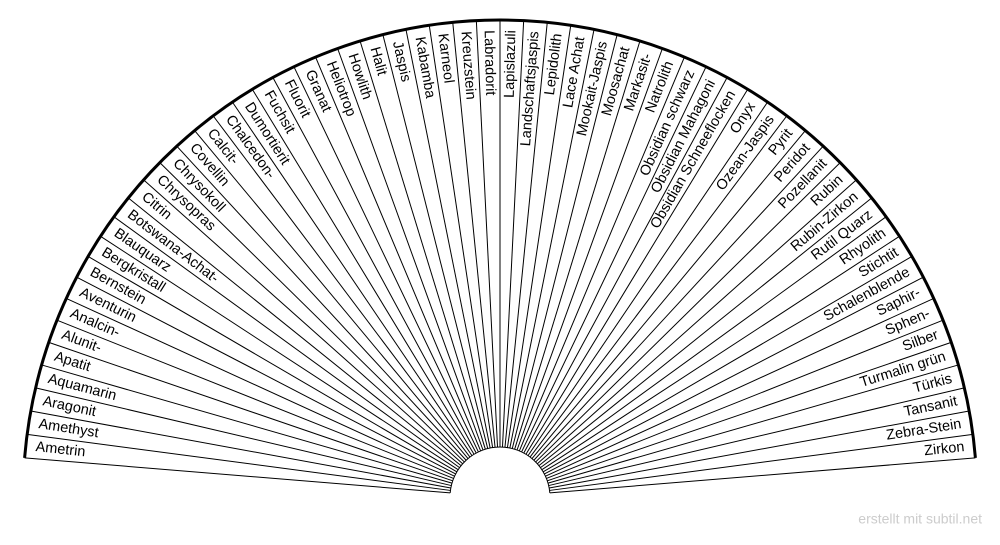 The image size is (1000, 545). Describe the element at coordinates (511, 64) in the screenshot. I see `sector-label: Lapislazuli` at that location.